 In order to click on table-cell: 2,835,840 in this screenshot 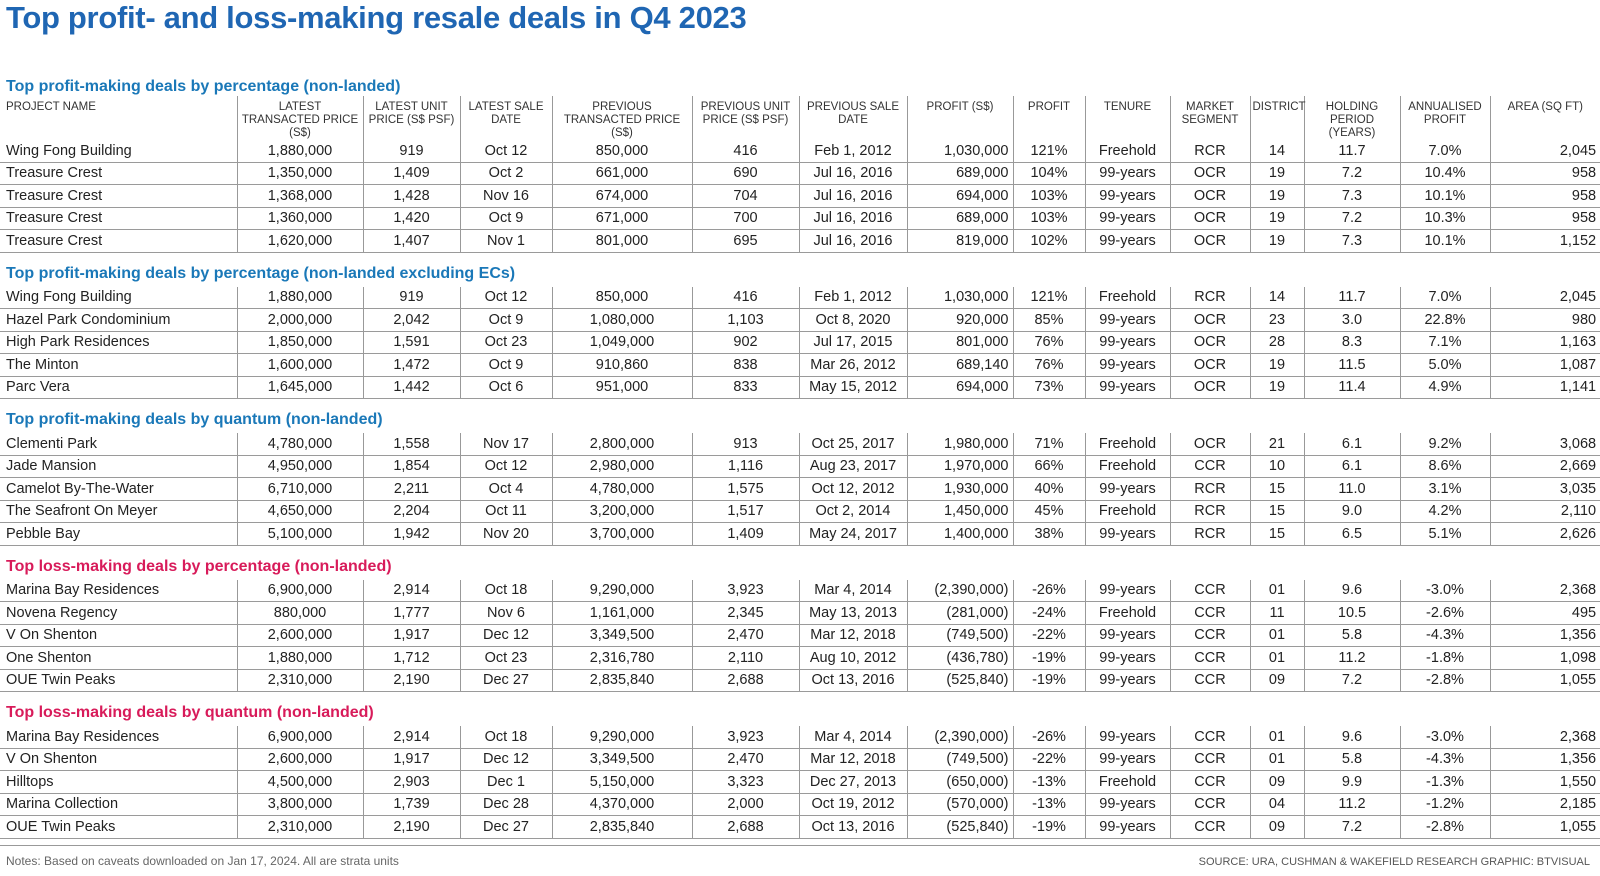, I will do `click(621, 680)`.